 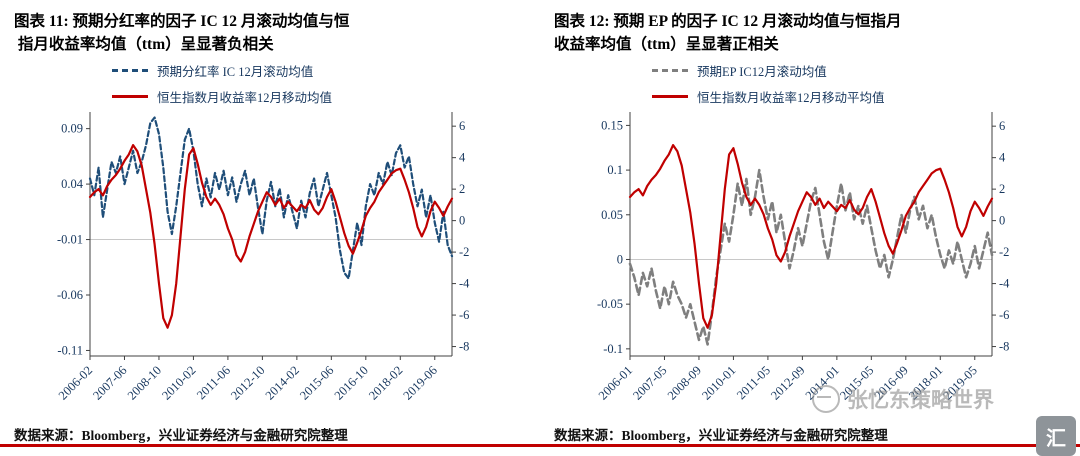 I want to click on svg-text: 2011-05, so click(x=753, y=382).